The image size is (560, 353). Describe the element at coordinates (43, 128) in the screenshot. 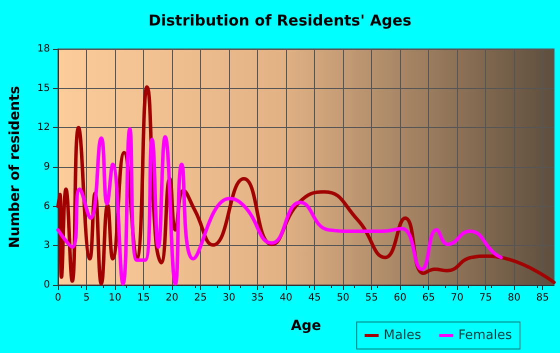

I see `y-tick-label: 12` at that location.